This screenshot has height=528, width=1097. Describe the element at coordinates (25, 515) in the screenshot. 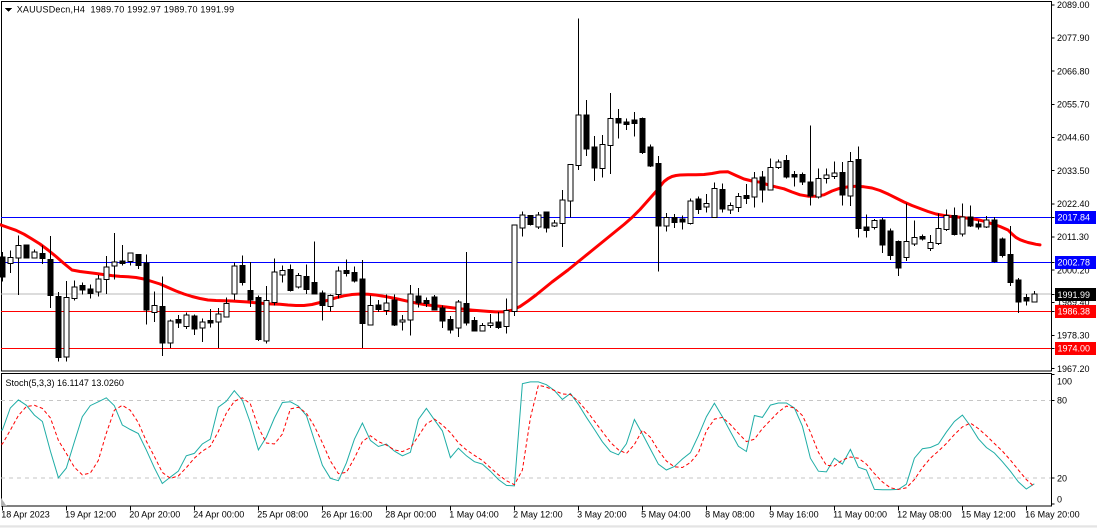

I see `svg-text: 18 Apr 2023` at that location.